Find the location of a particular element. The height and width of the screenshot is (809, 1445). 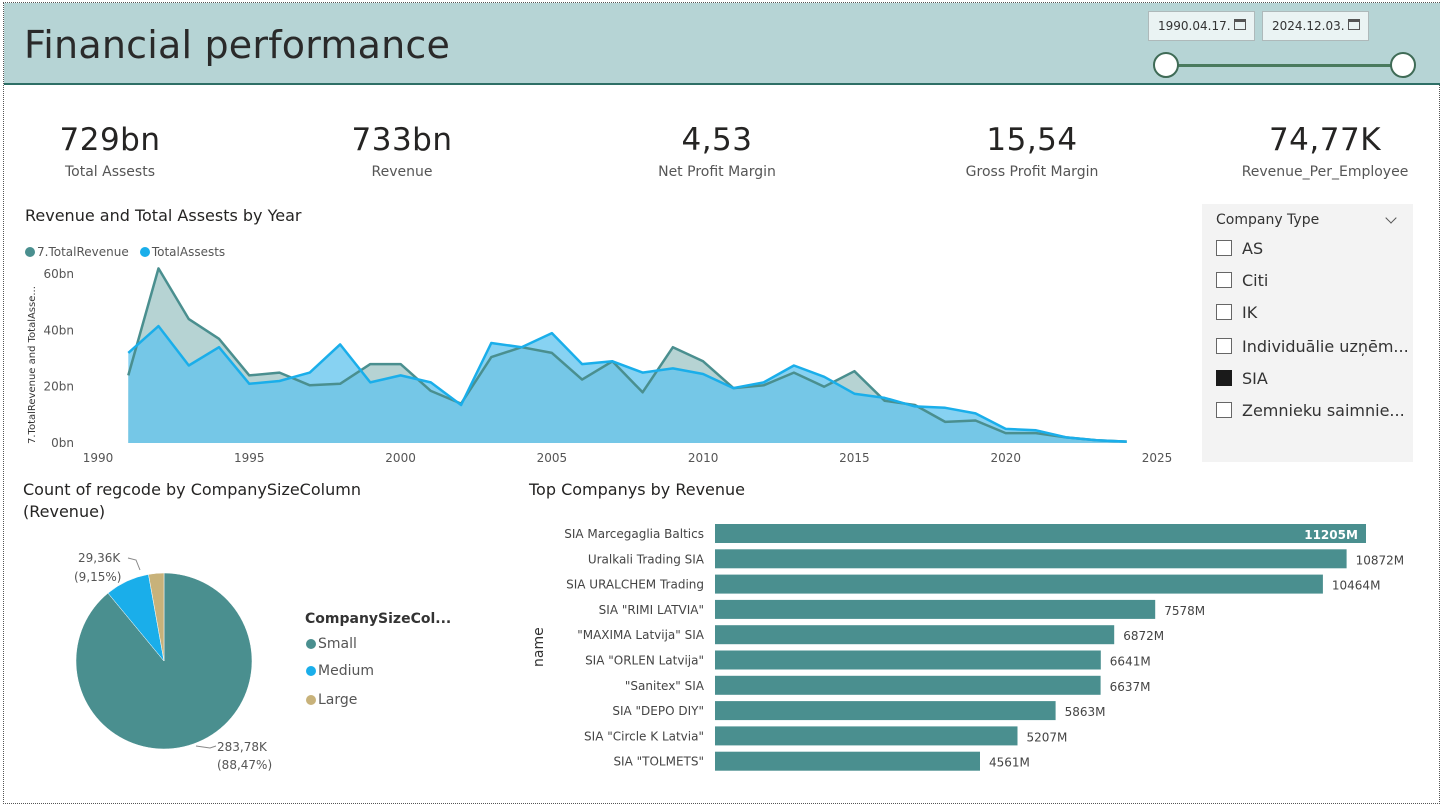

bar-value-label: 7578M is located at coordinates (1184, 611).